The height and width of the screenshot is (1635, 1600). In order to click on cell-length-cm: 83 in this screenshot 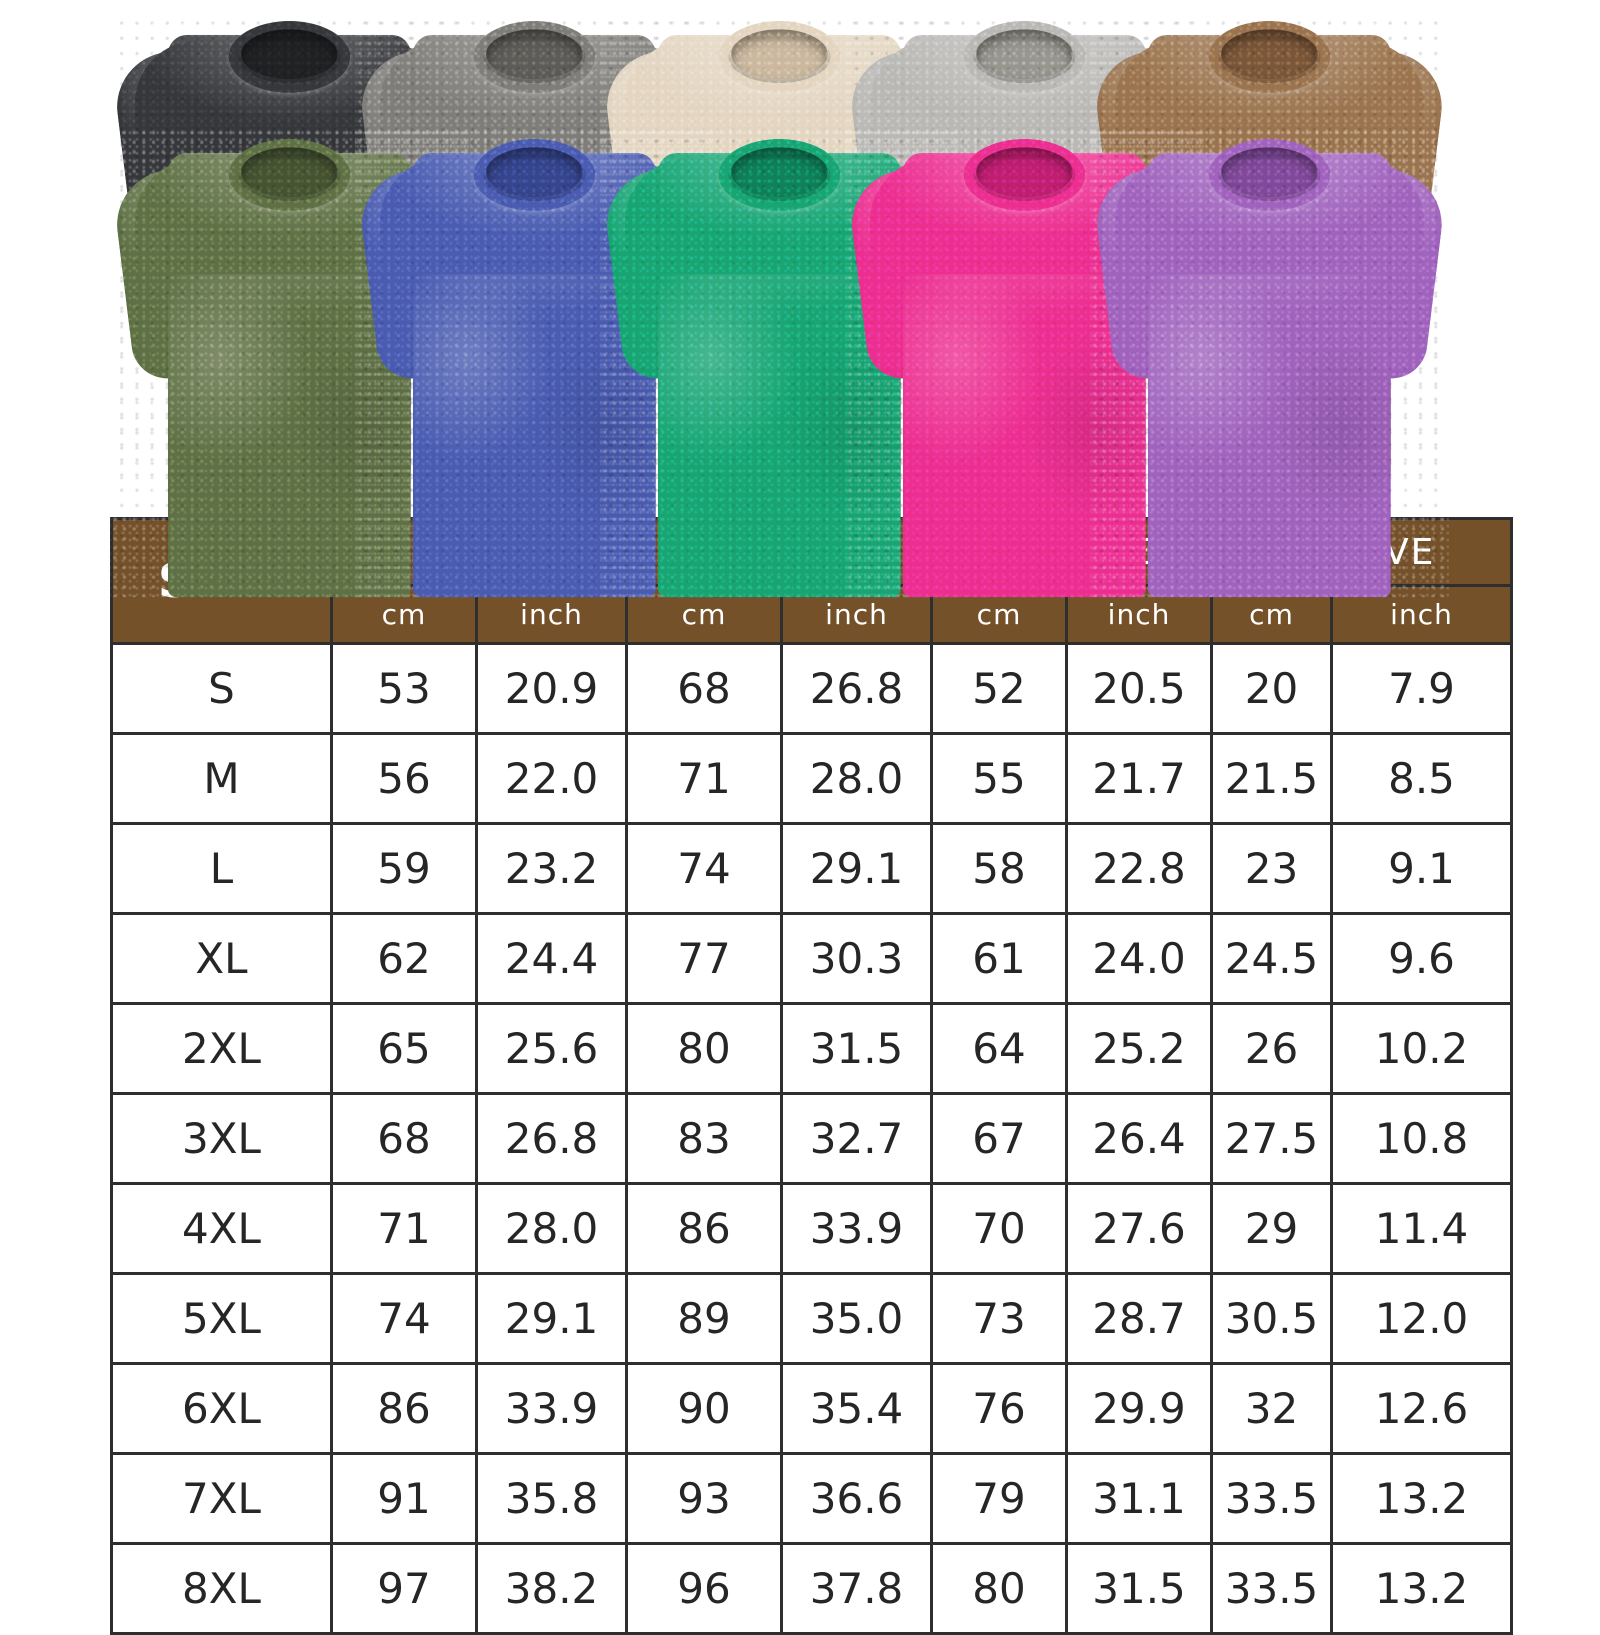, I will do `click(704, 1138)`.